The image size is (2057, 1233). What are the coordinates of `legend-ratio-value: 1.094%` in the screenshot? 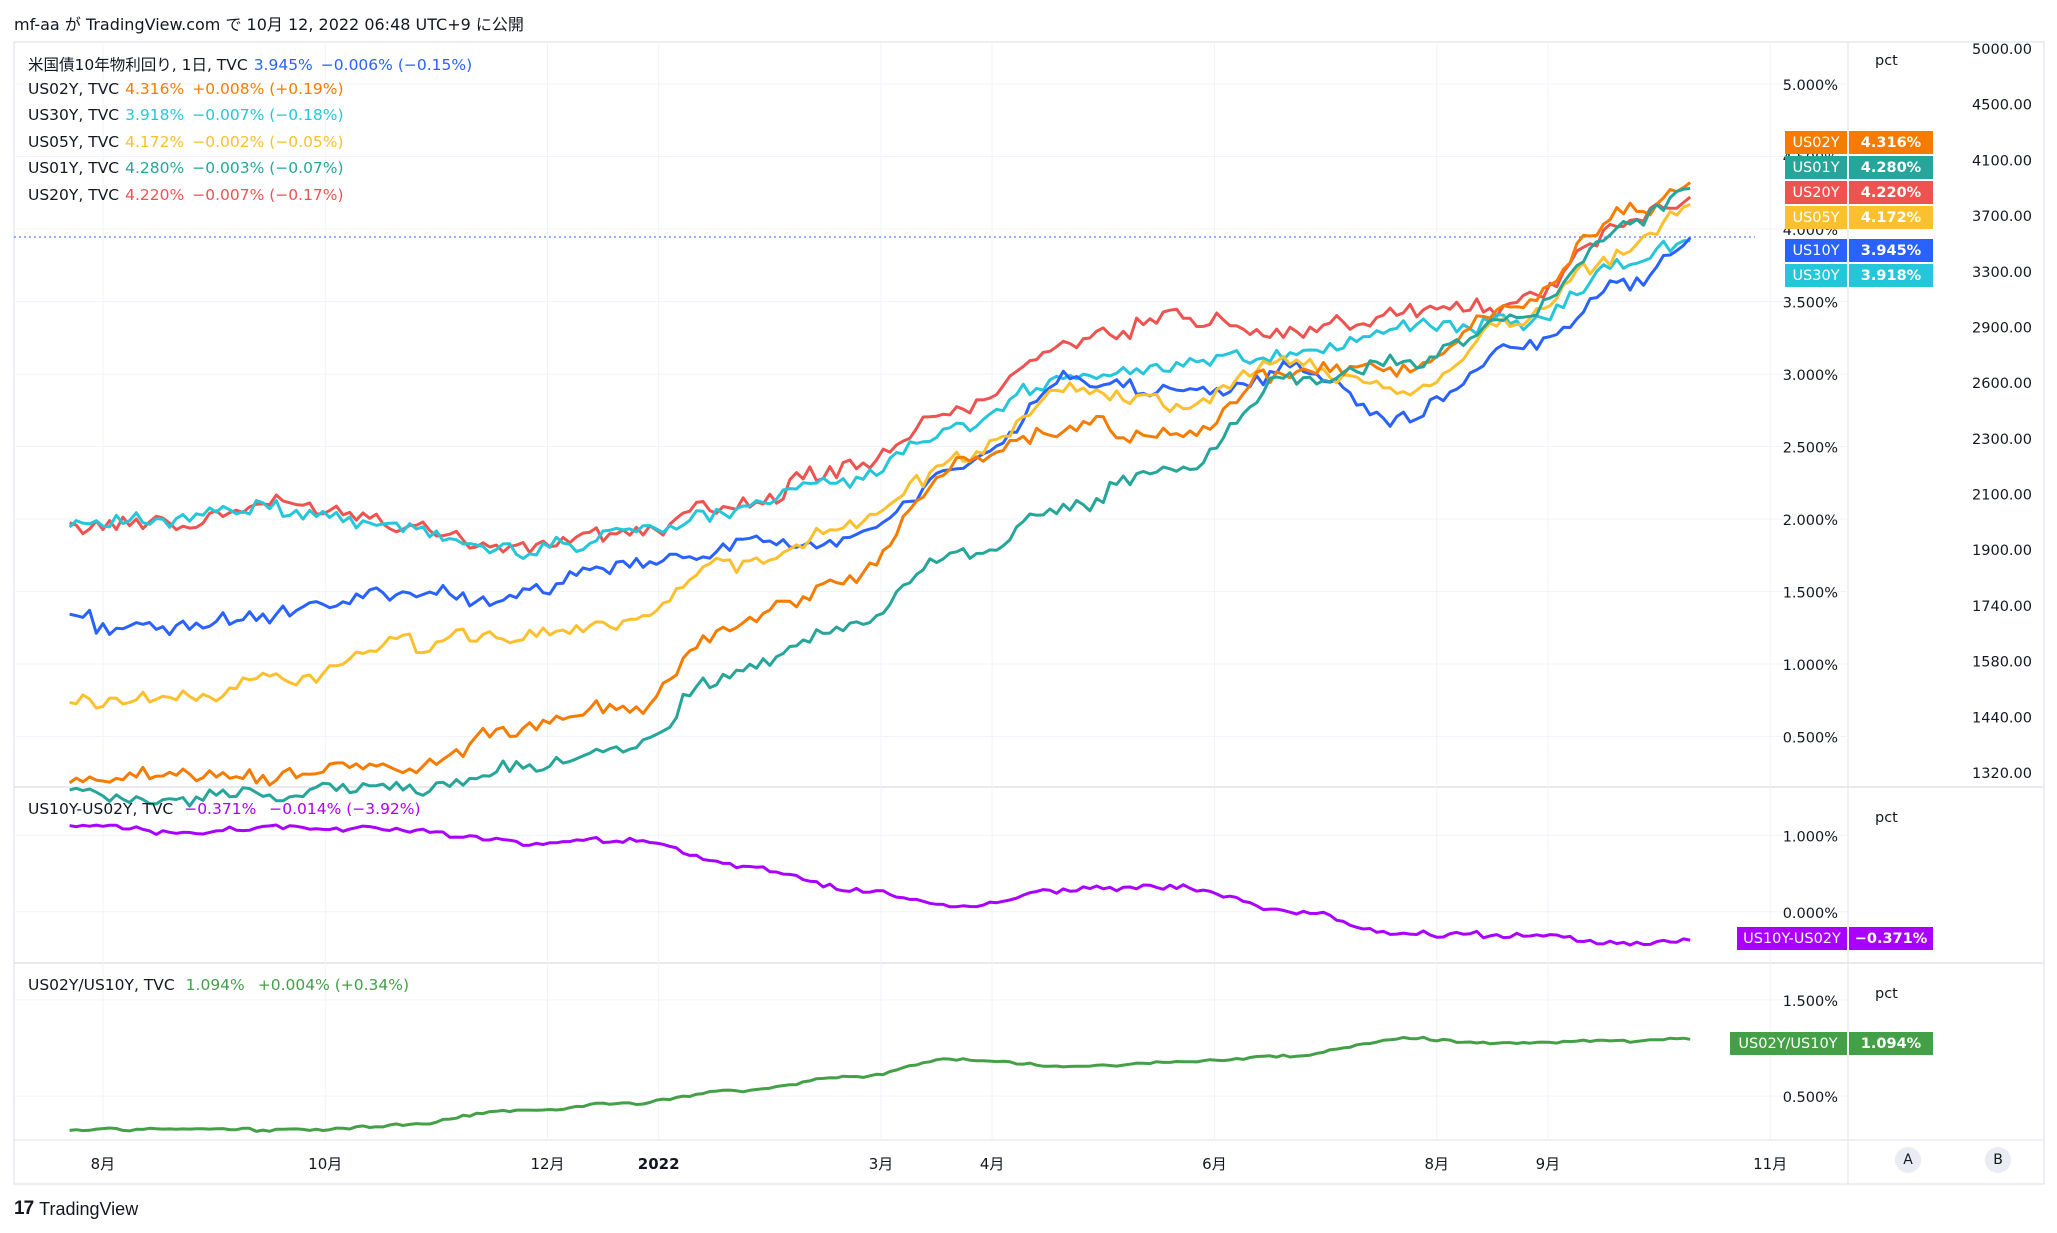 It's located at (215, 985).